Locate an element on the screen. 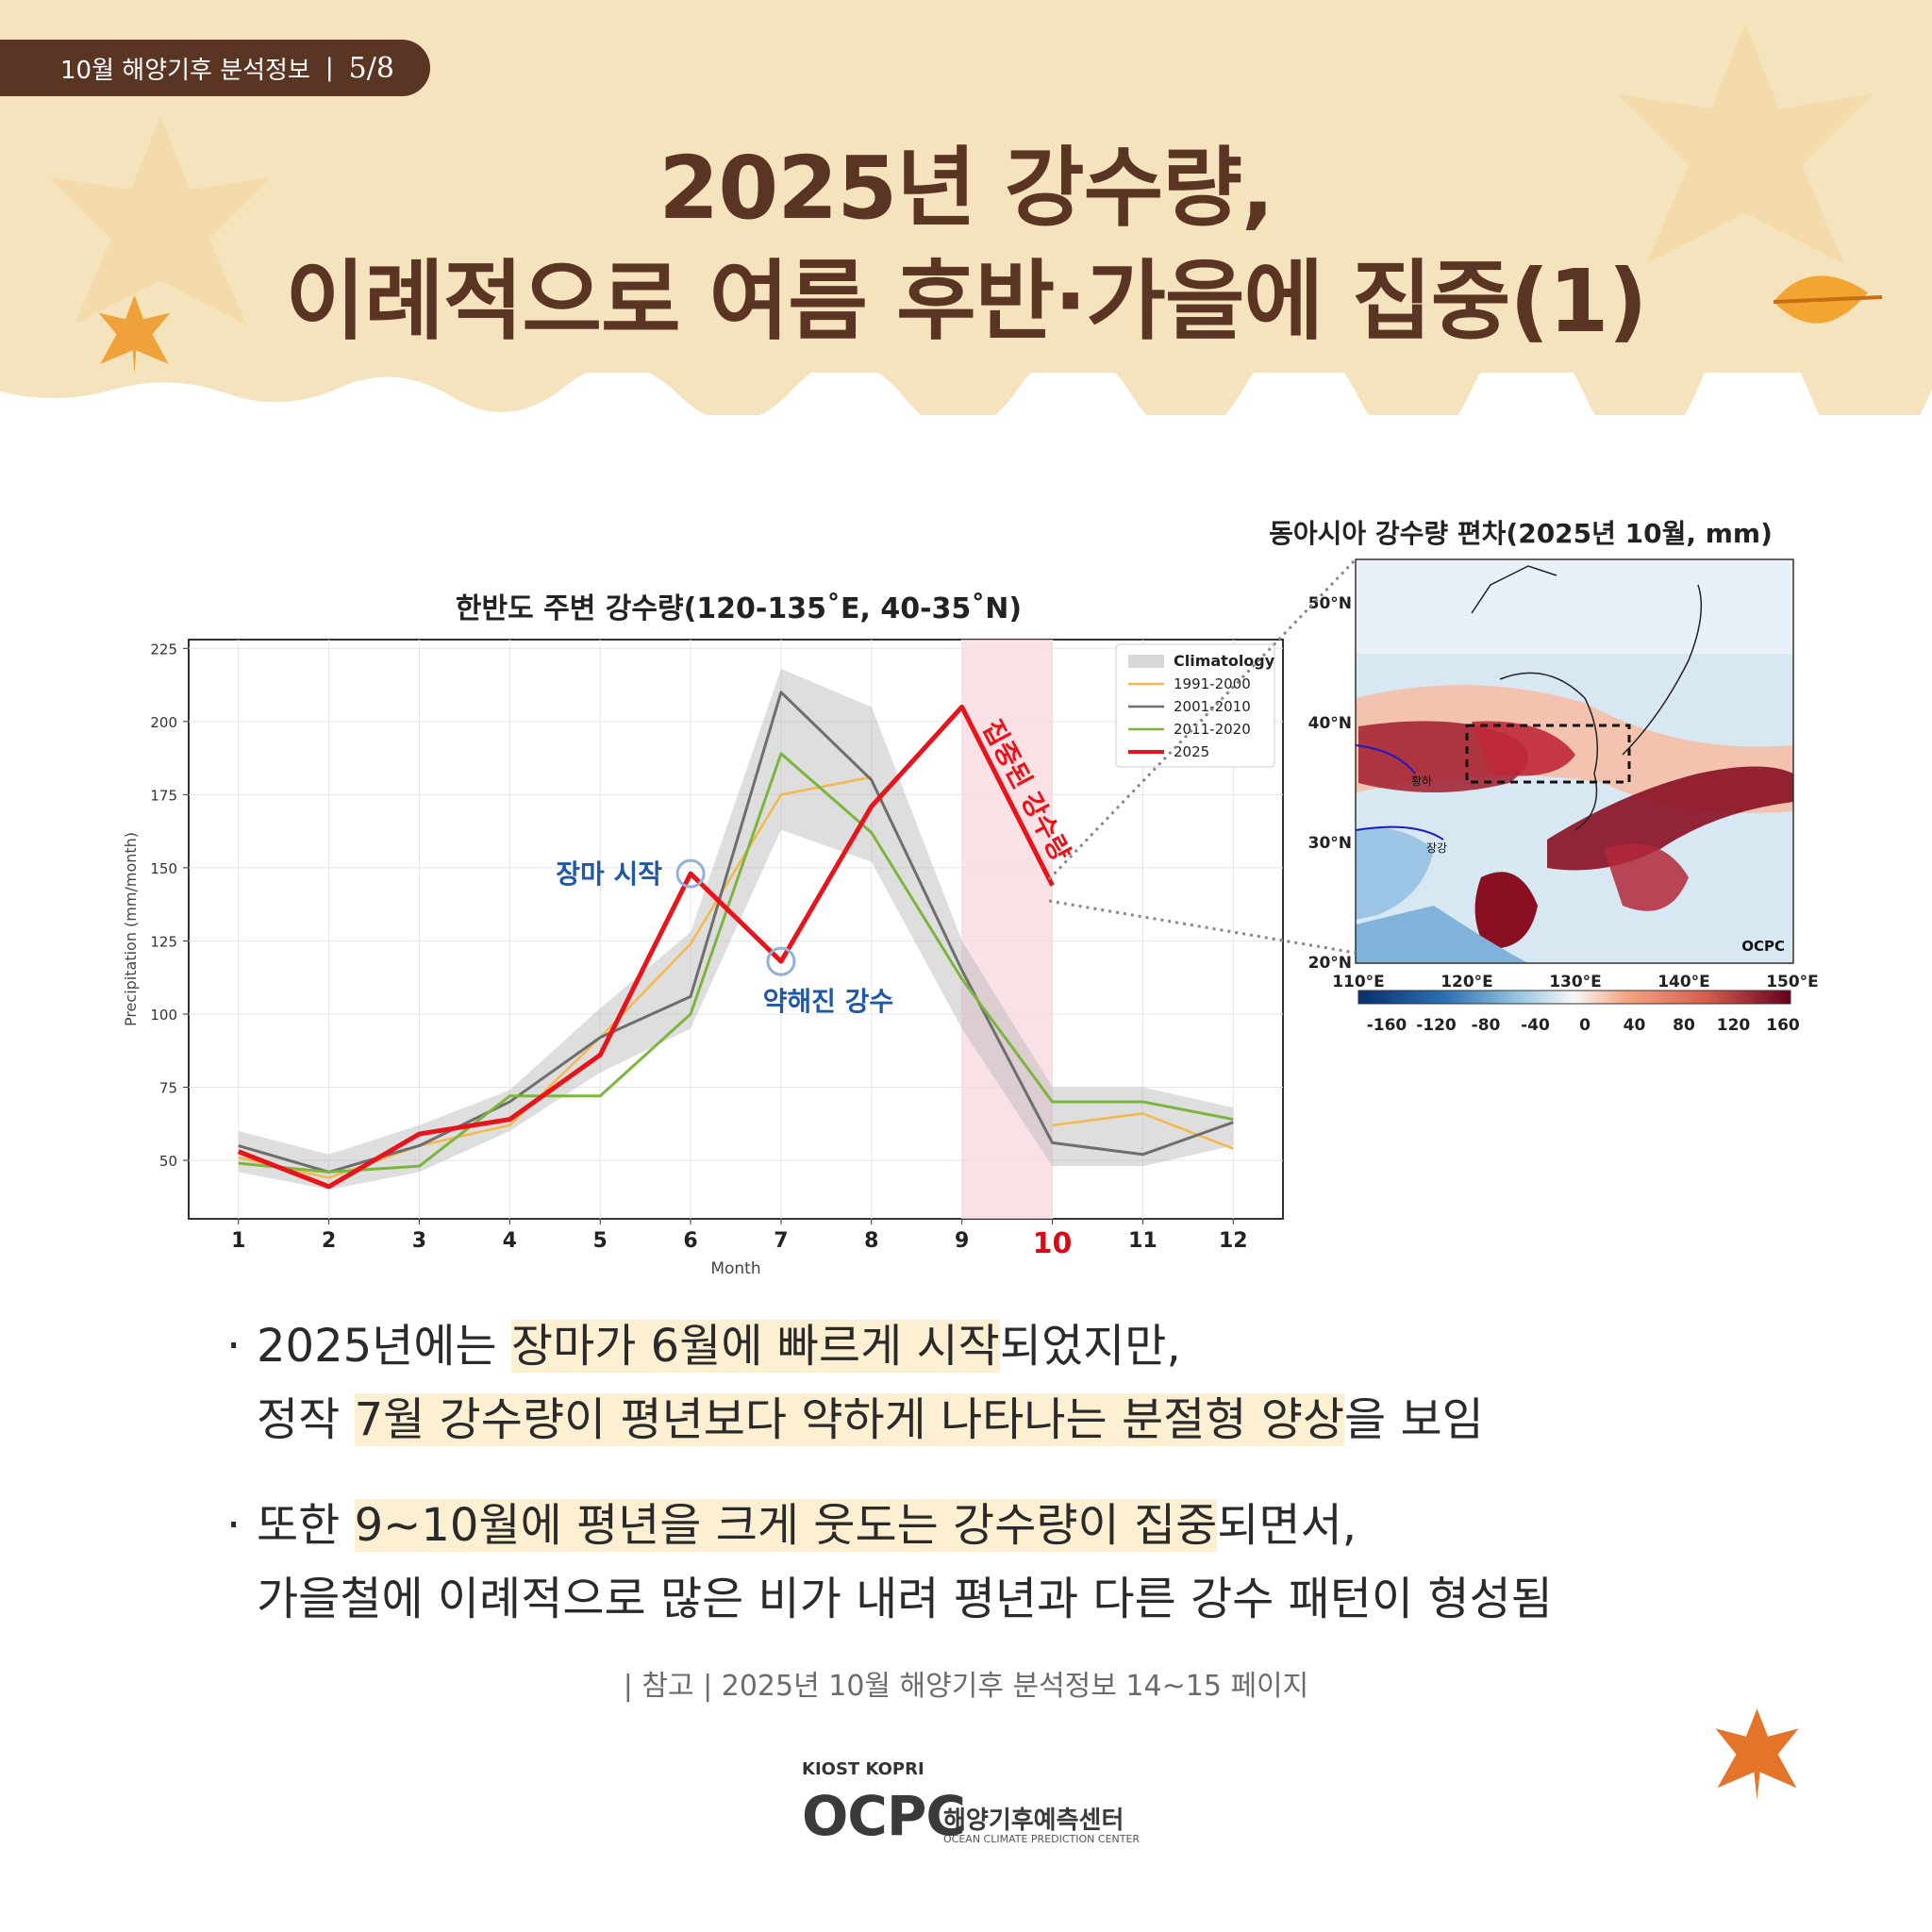  colorbar-tick-label: 120 is located at coordinates (1734, 1025).